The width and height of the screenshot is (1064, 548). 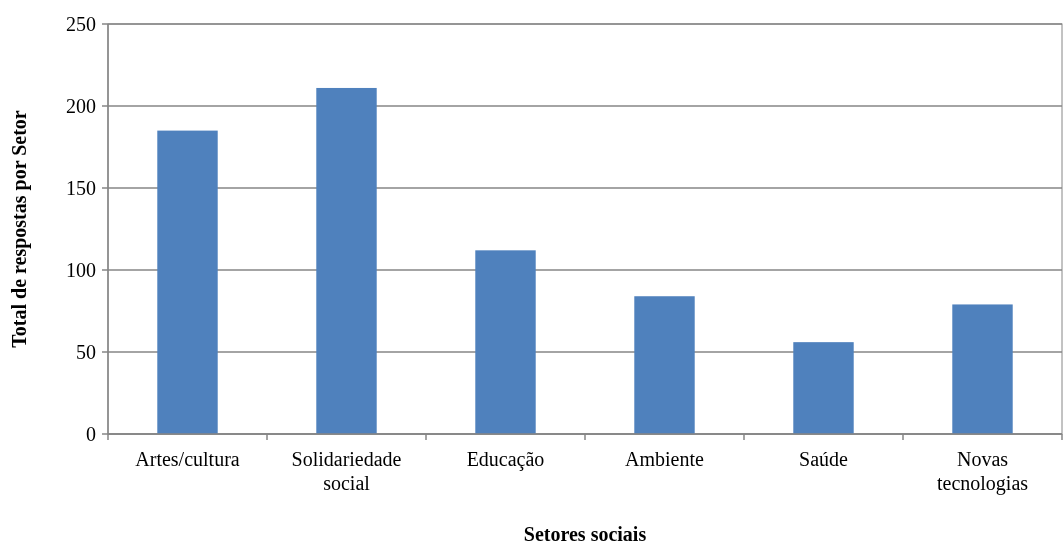 What do you see at coordinates (81, 24) in the screenshot?
I see `y-tick-label: 250` at bounding box center [81, 24].